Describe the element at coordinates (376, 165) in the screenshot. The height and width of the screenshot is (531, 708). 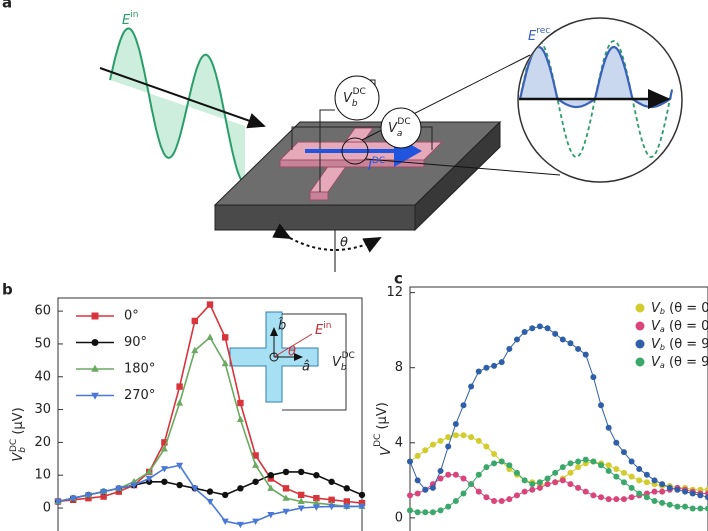
I see `current-label: IDC` at that location.